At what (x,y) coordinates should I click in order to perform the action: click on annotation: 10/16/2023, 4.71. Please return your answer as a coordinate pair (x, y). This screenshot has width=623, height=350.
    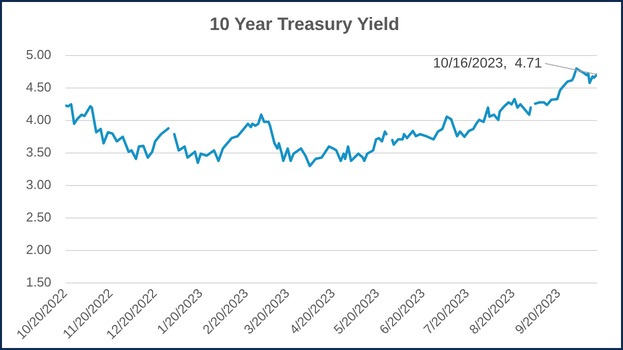
    Looking at the image, I should click on (487, 62).